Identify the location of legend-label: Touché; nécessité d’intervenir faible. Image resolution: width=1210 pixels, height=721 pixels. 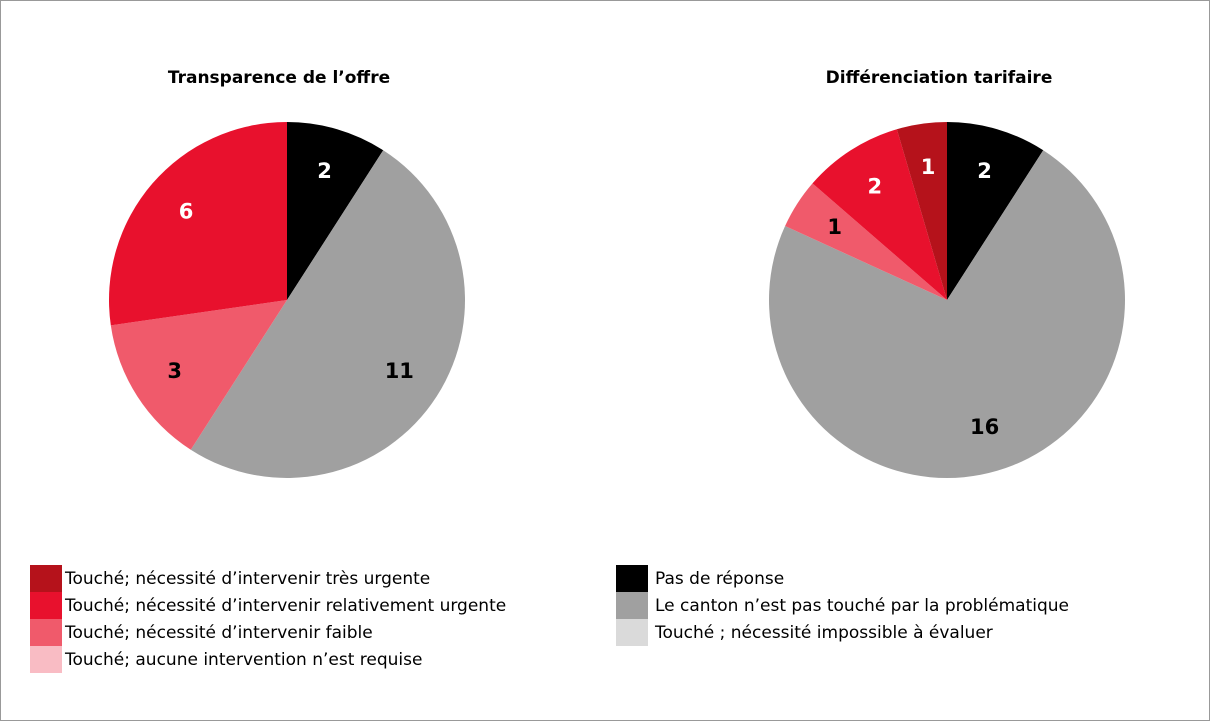
(218, 633).